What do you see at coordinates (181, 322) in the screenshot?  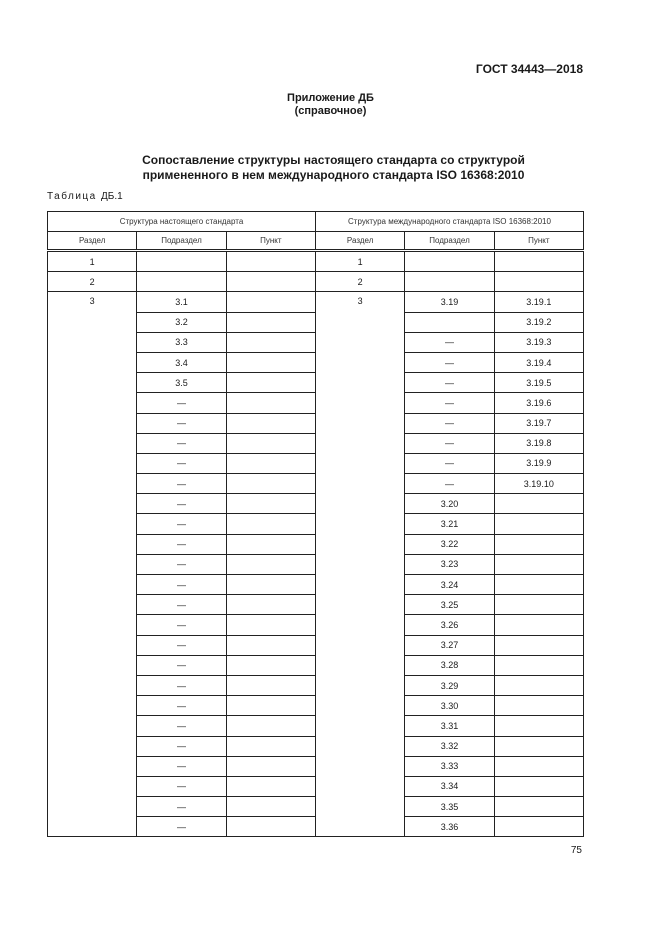 I see `table-cell: 3.2` at bounding box center [181, 322].